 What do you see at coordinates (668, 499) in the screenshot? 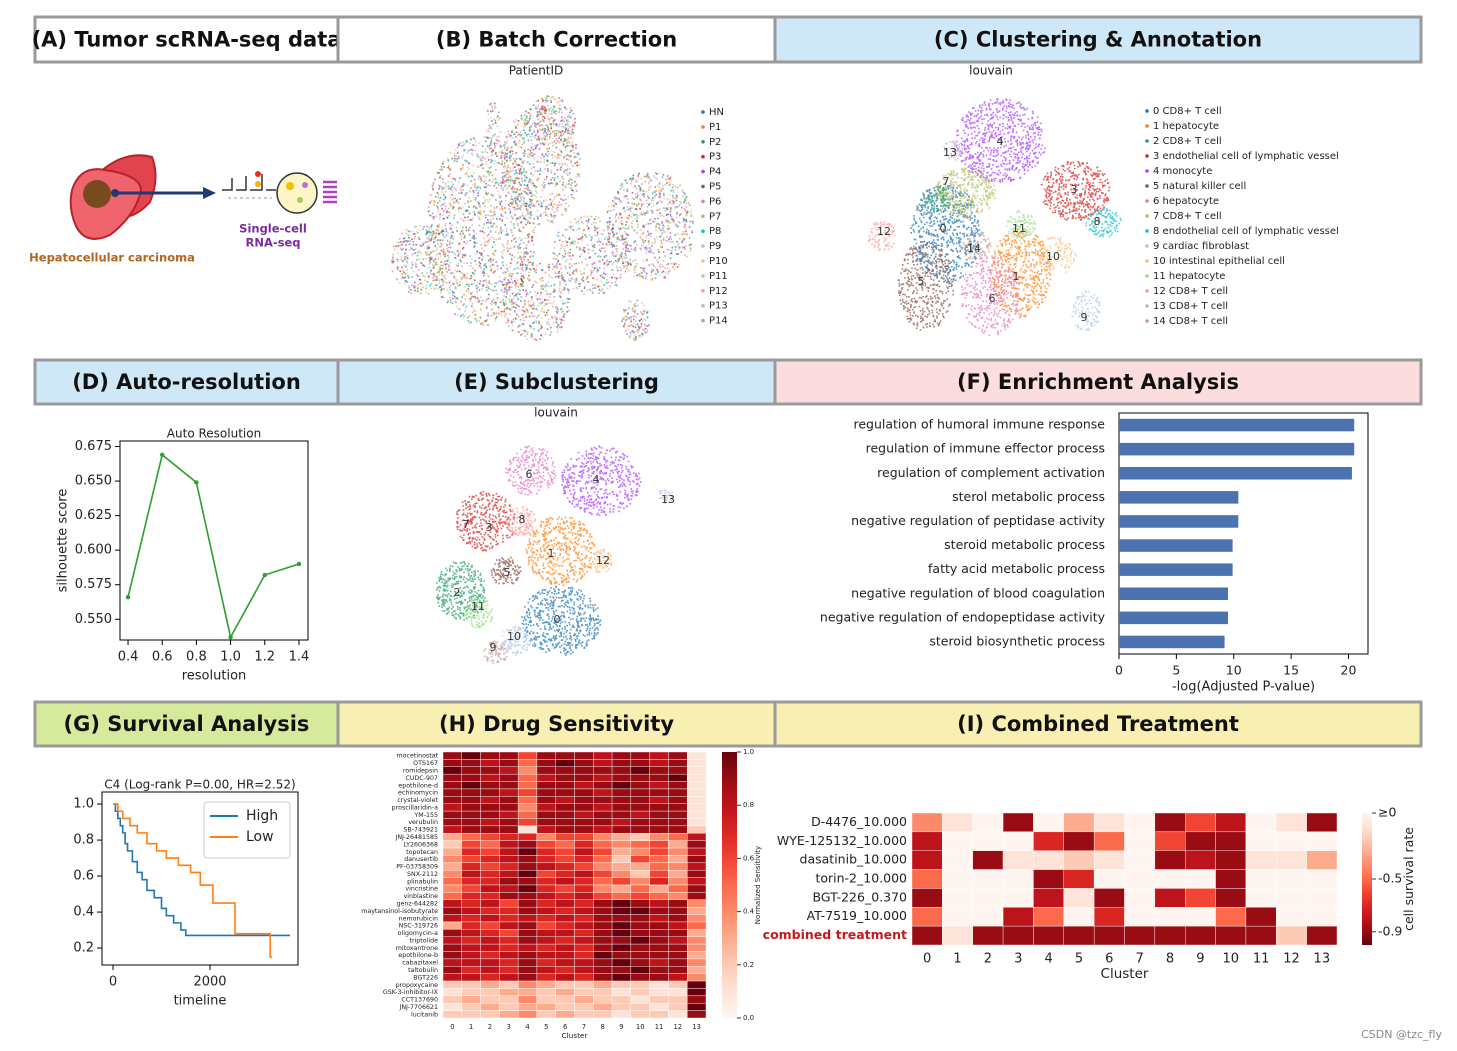
I see `cluster-label: 13` at bounding box center [668, 499].